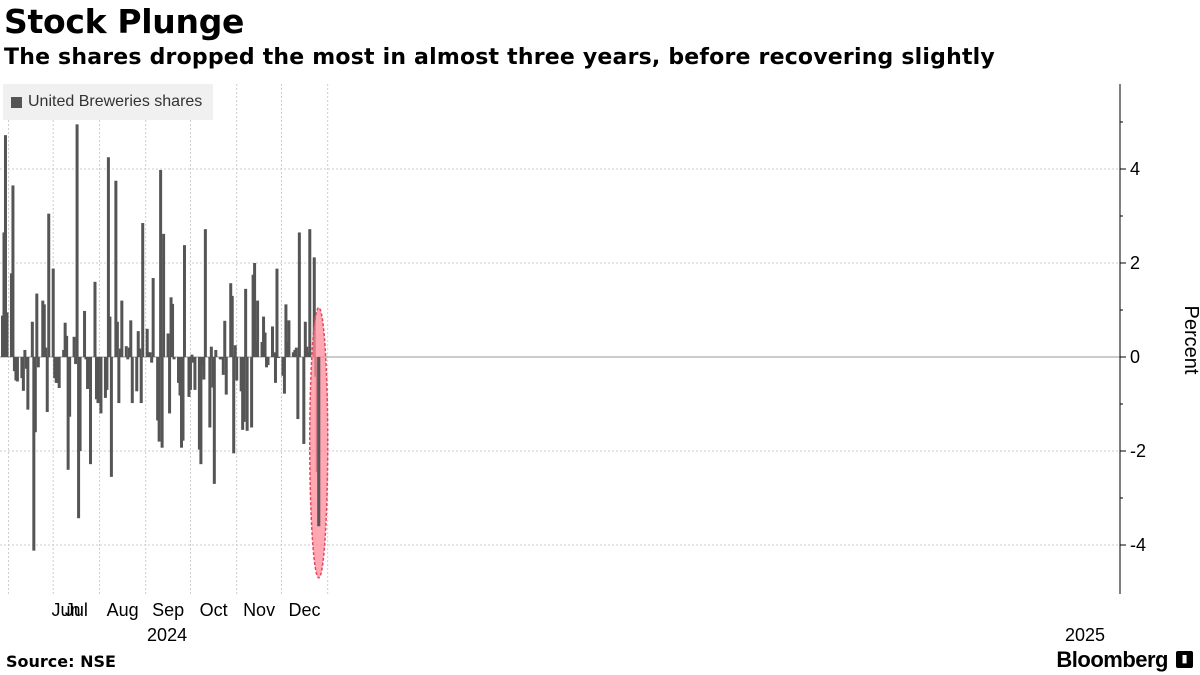 The height and width of the screenshot is (675, 1200). What do you see at coordinates (115, 101) in the screenshot?
I see `legend-label: United Breweries shares` at bounding box center [115, 101].